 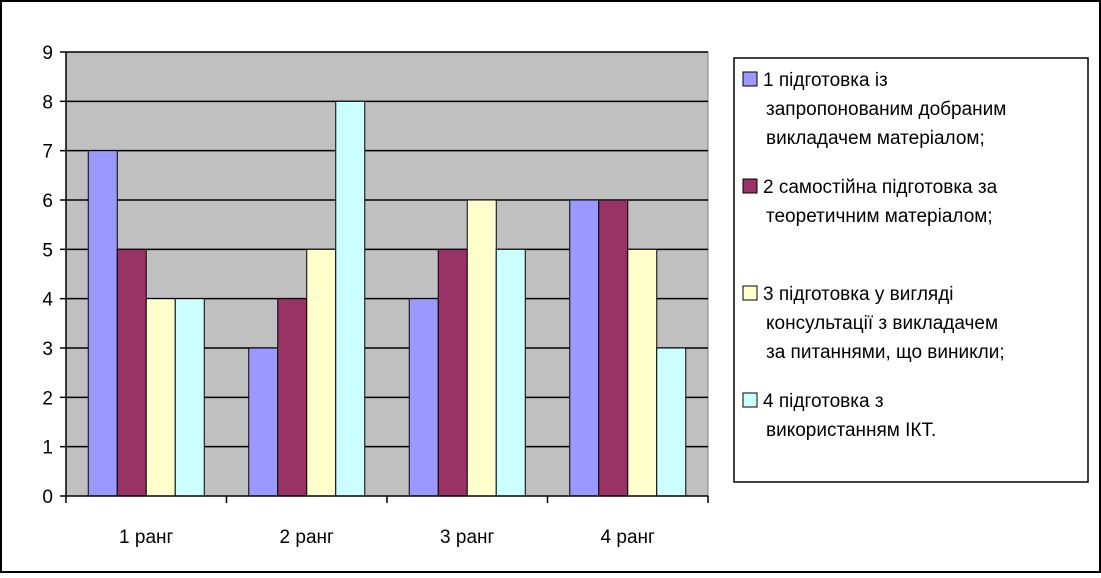 I want to click on x-category-label: 2 ранг, so click(x=307, y=537).